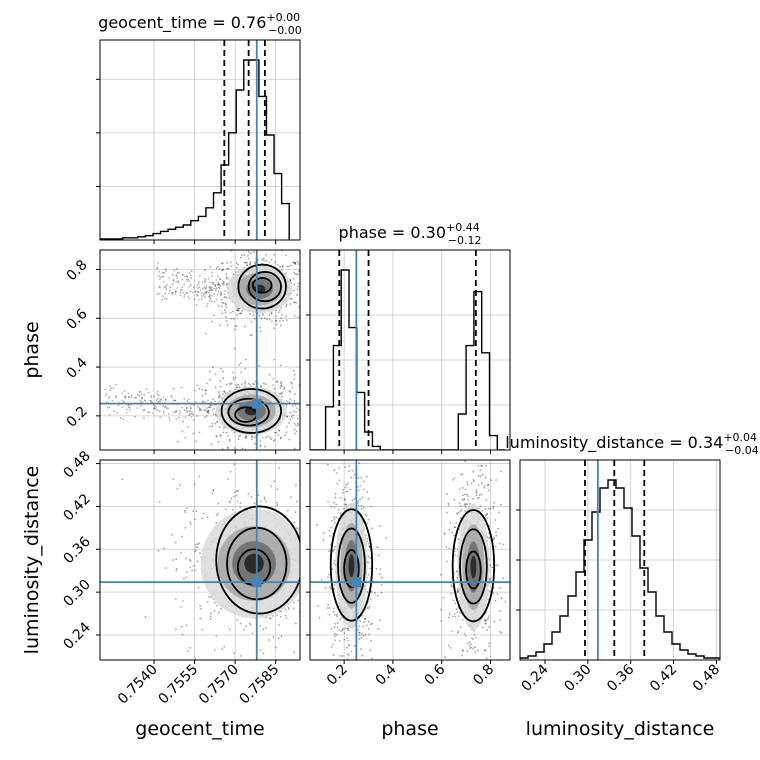  What do you see at coordinates (408, 359) in the screenshot?
I see `histogram-step-phase` at bounding box center [408, 359].